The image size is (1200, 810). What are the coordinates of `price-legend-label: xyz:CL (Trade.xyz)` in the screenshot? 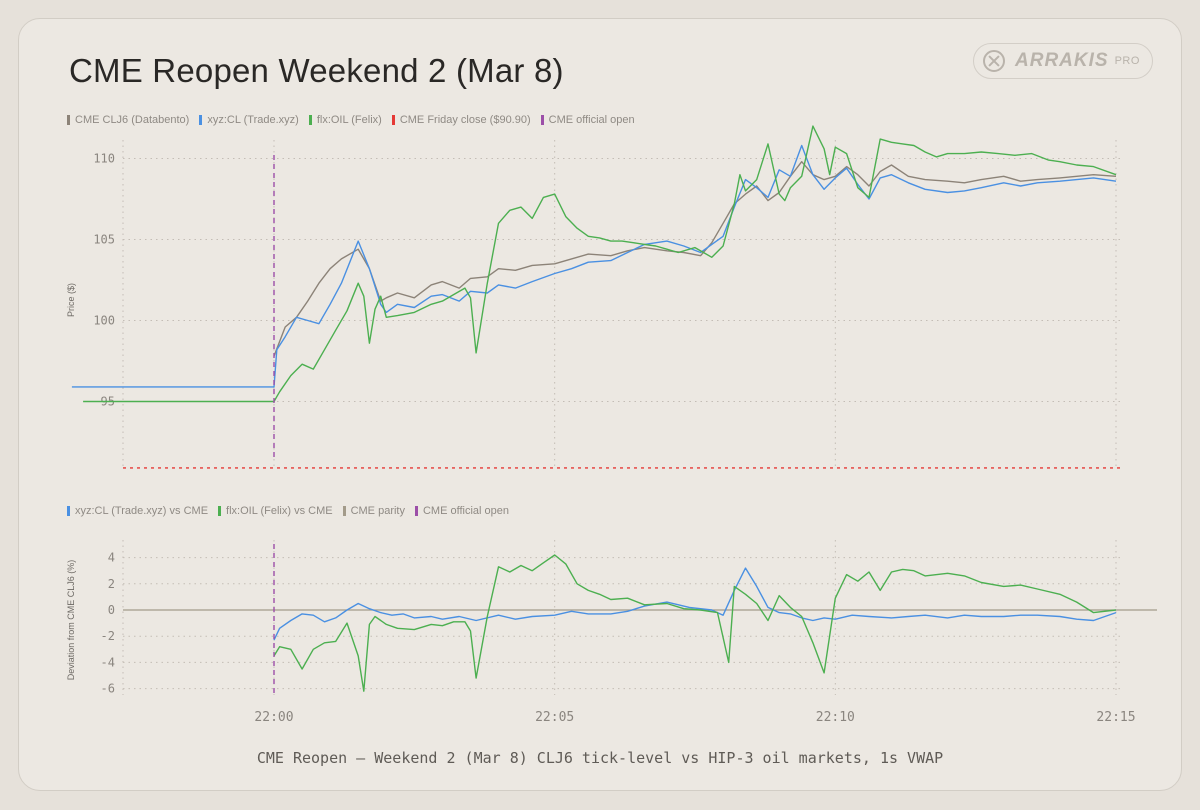 It's located at (253, 120).